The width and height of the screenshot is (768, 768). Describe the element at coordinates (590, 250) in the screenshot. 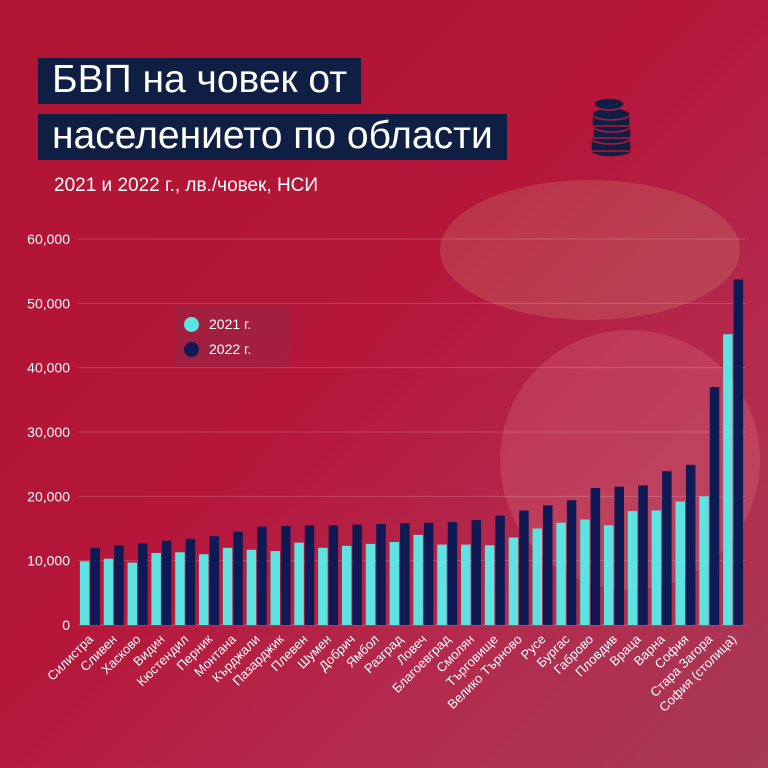

I see `background-circle` at that location.